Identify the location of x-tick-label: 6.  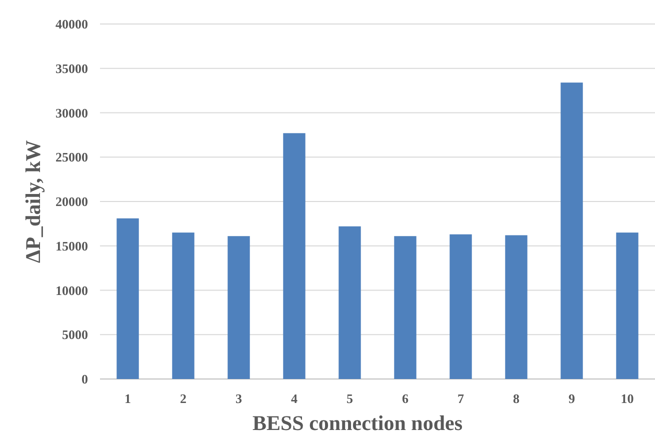
(405, 398).